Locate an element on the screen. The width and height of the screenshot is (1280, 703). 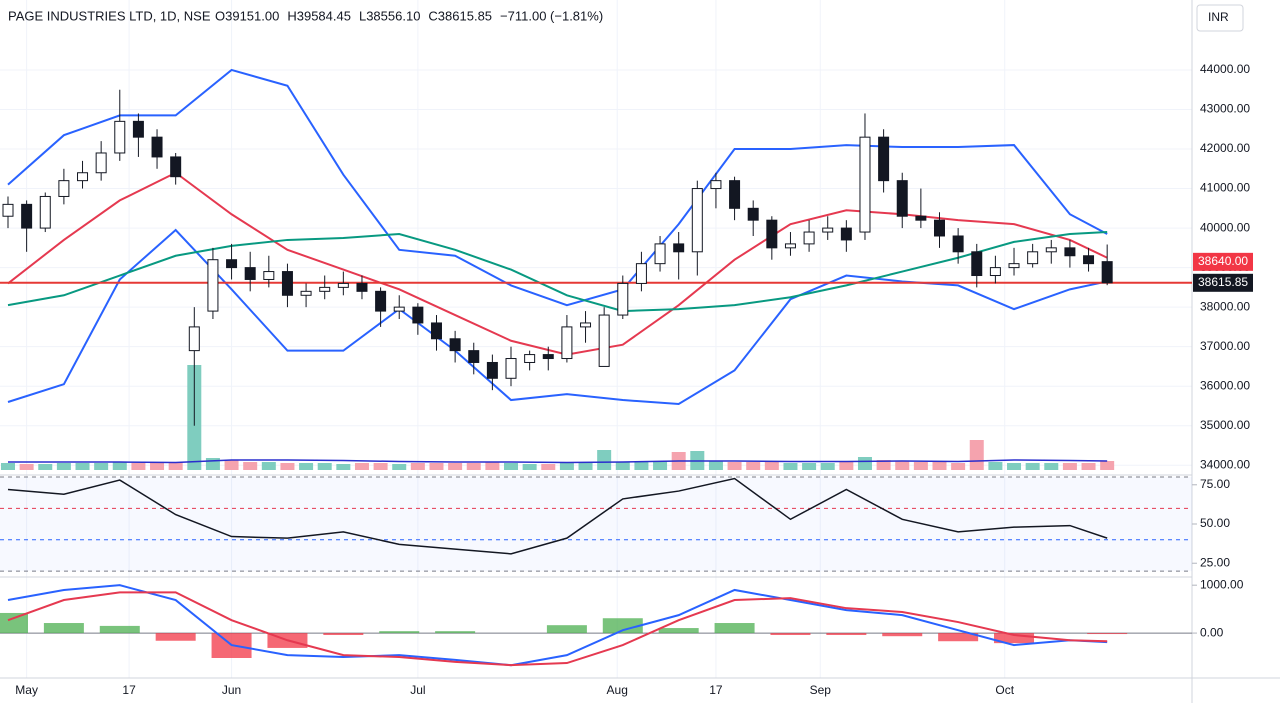
y-tick-label: 50.00 is located at coordinates (1215, 523).